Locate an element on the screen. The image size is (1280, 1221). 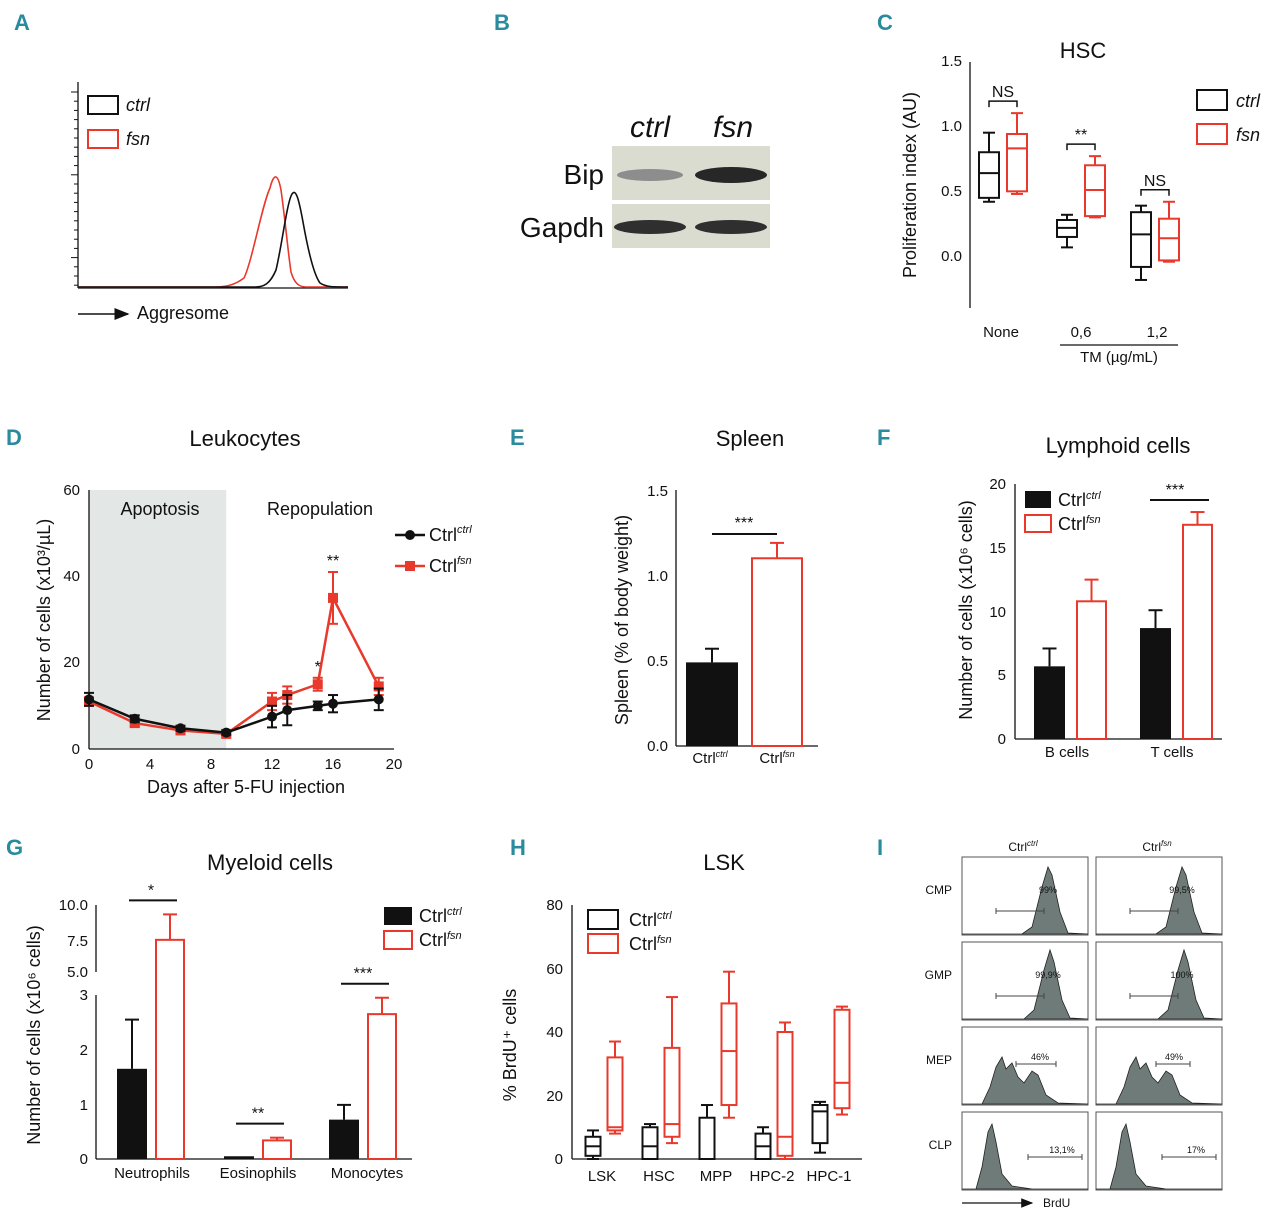
panel-h-ylabel: % BrdU⁺ cells is located at coordinates (510, 1045).